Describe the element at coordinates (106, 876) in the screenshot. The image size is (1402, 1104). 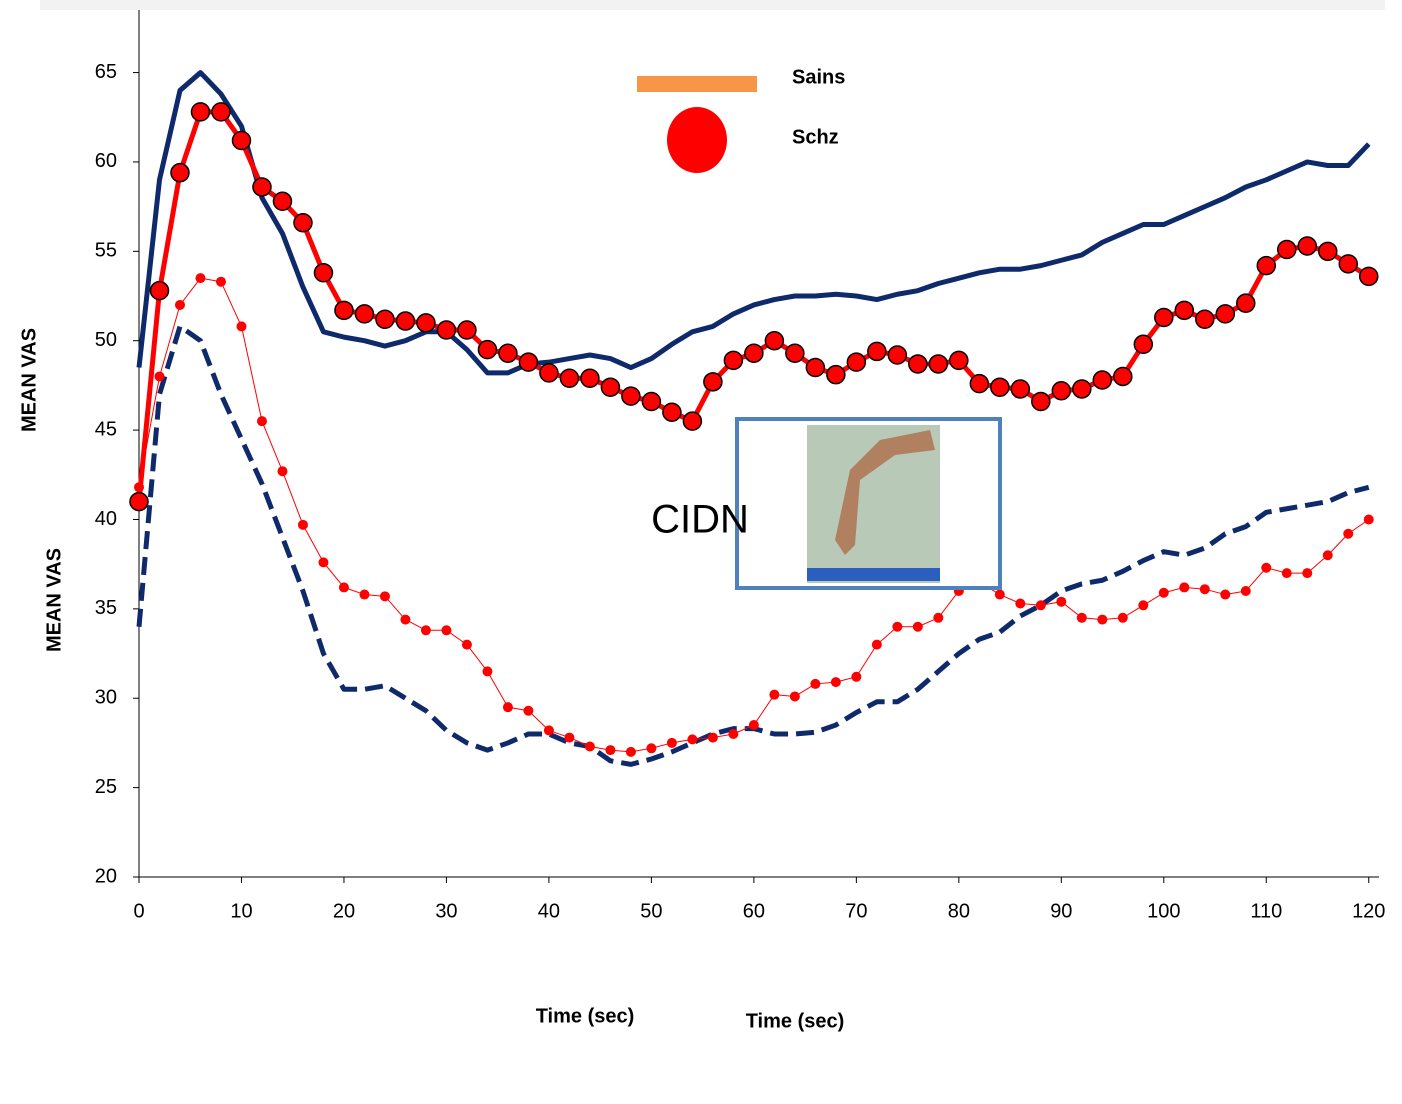
I see `y-tick-label: 20` at that location.